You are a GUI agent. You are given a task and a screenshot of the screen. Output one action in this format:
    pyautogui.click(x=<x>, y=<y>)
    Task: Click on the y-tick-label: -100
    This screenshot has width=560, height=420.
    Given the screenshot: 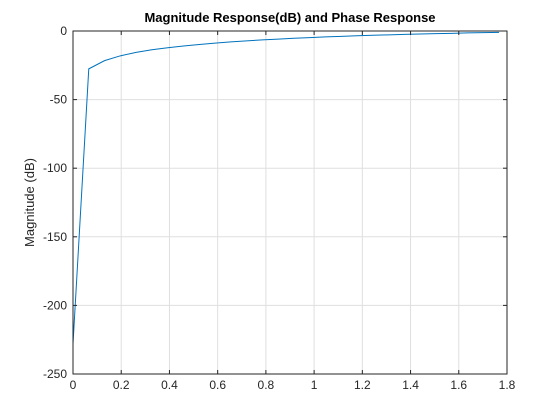 What is the action you would take?
    pyautogui.click(x=55, y=168)
    